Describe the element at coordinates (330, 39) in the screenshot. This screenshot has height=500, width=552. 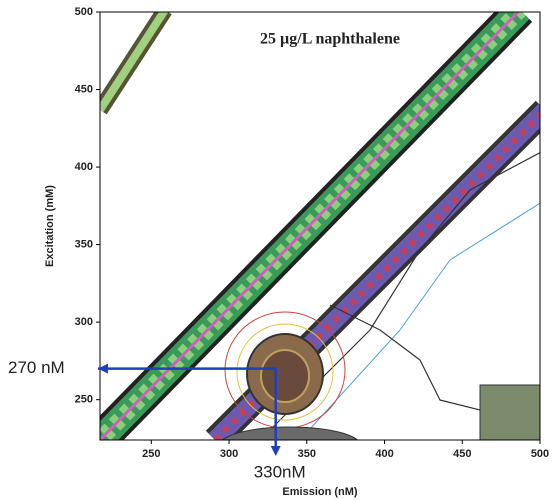
I see `chart-title: 25 µg/L naphthalene` at that location.